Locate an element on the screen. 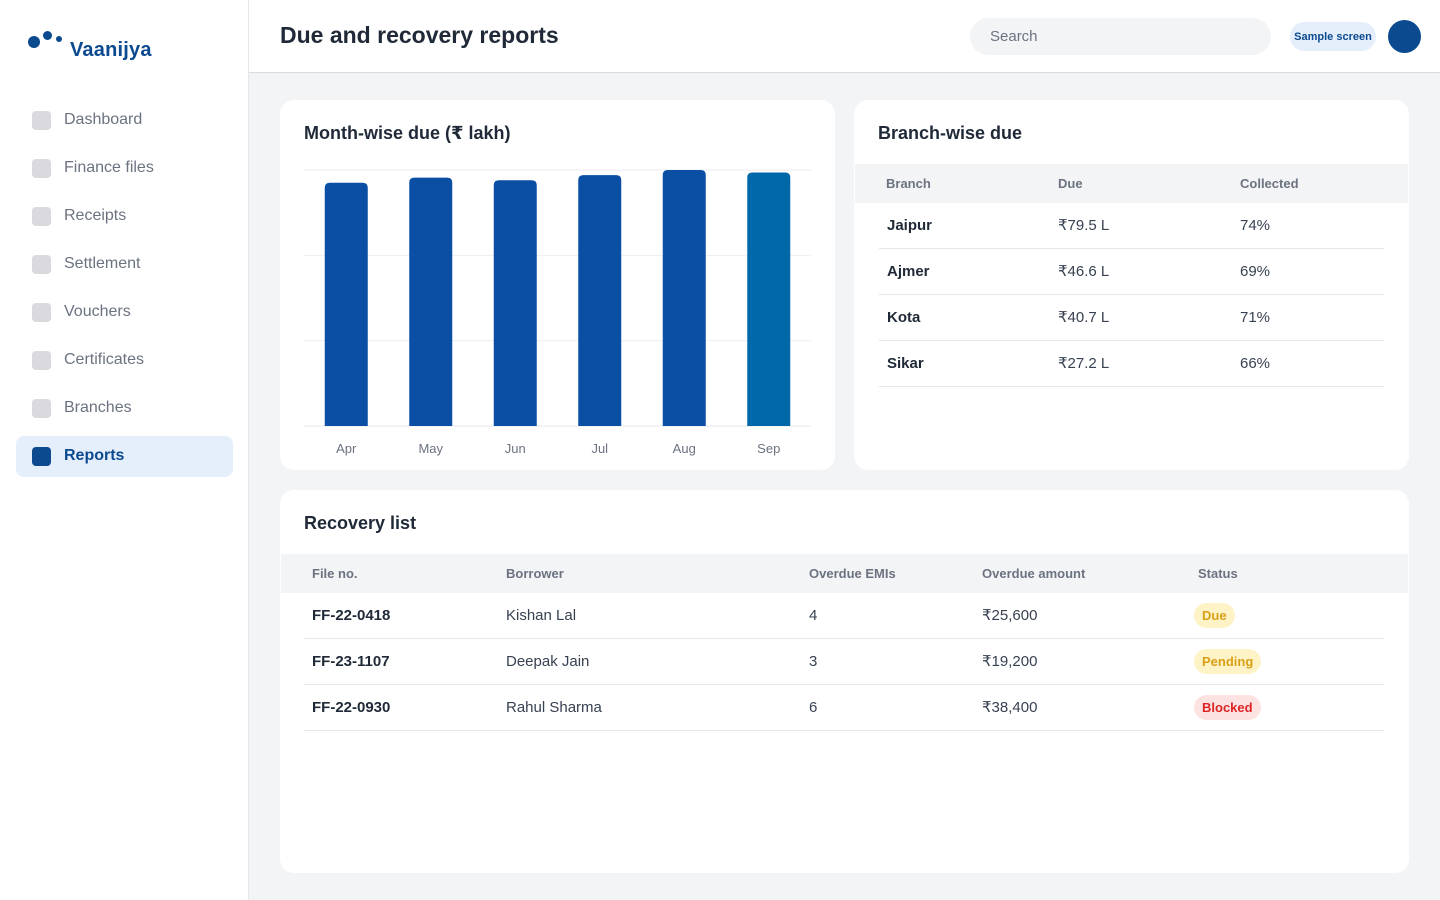 Image resolution: width=1440 pixels, height=900 pixels. month-wise-due-chart: Apr May Jun Jul Aug Sep is located at coordinates (557, 312).